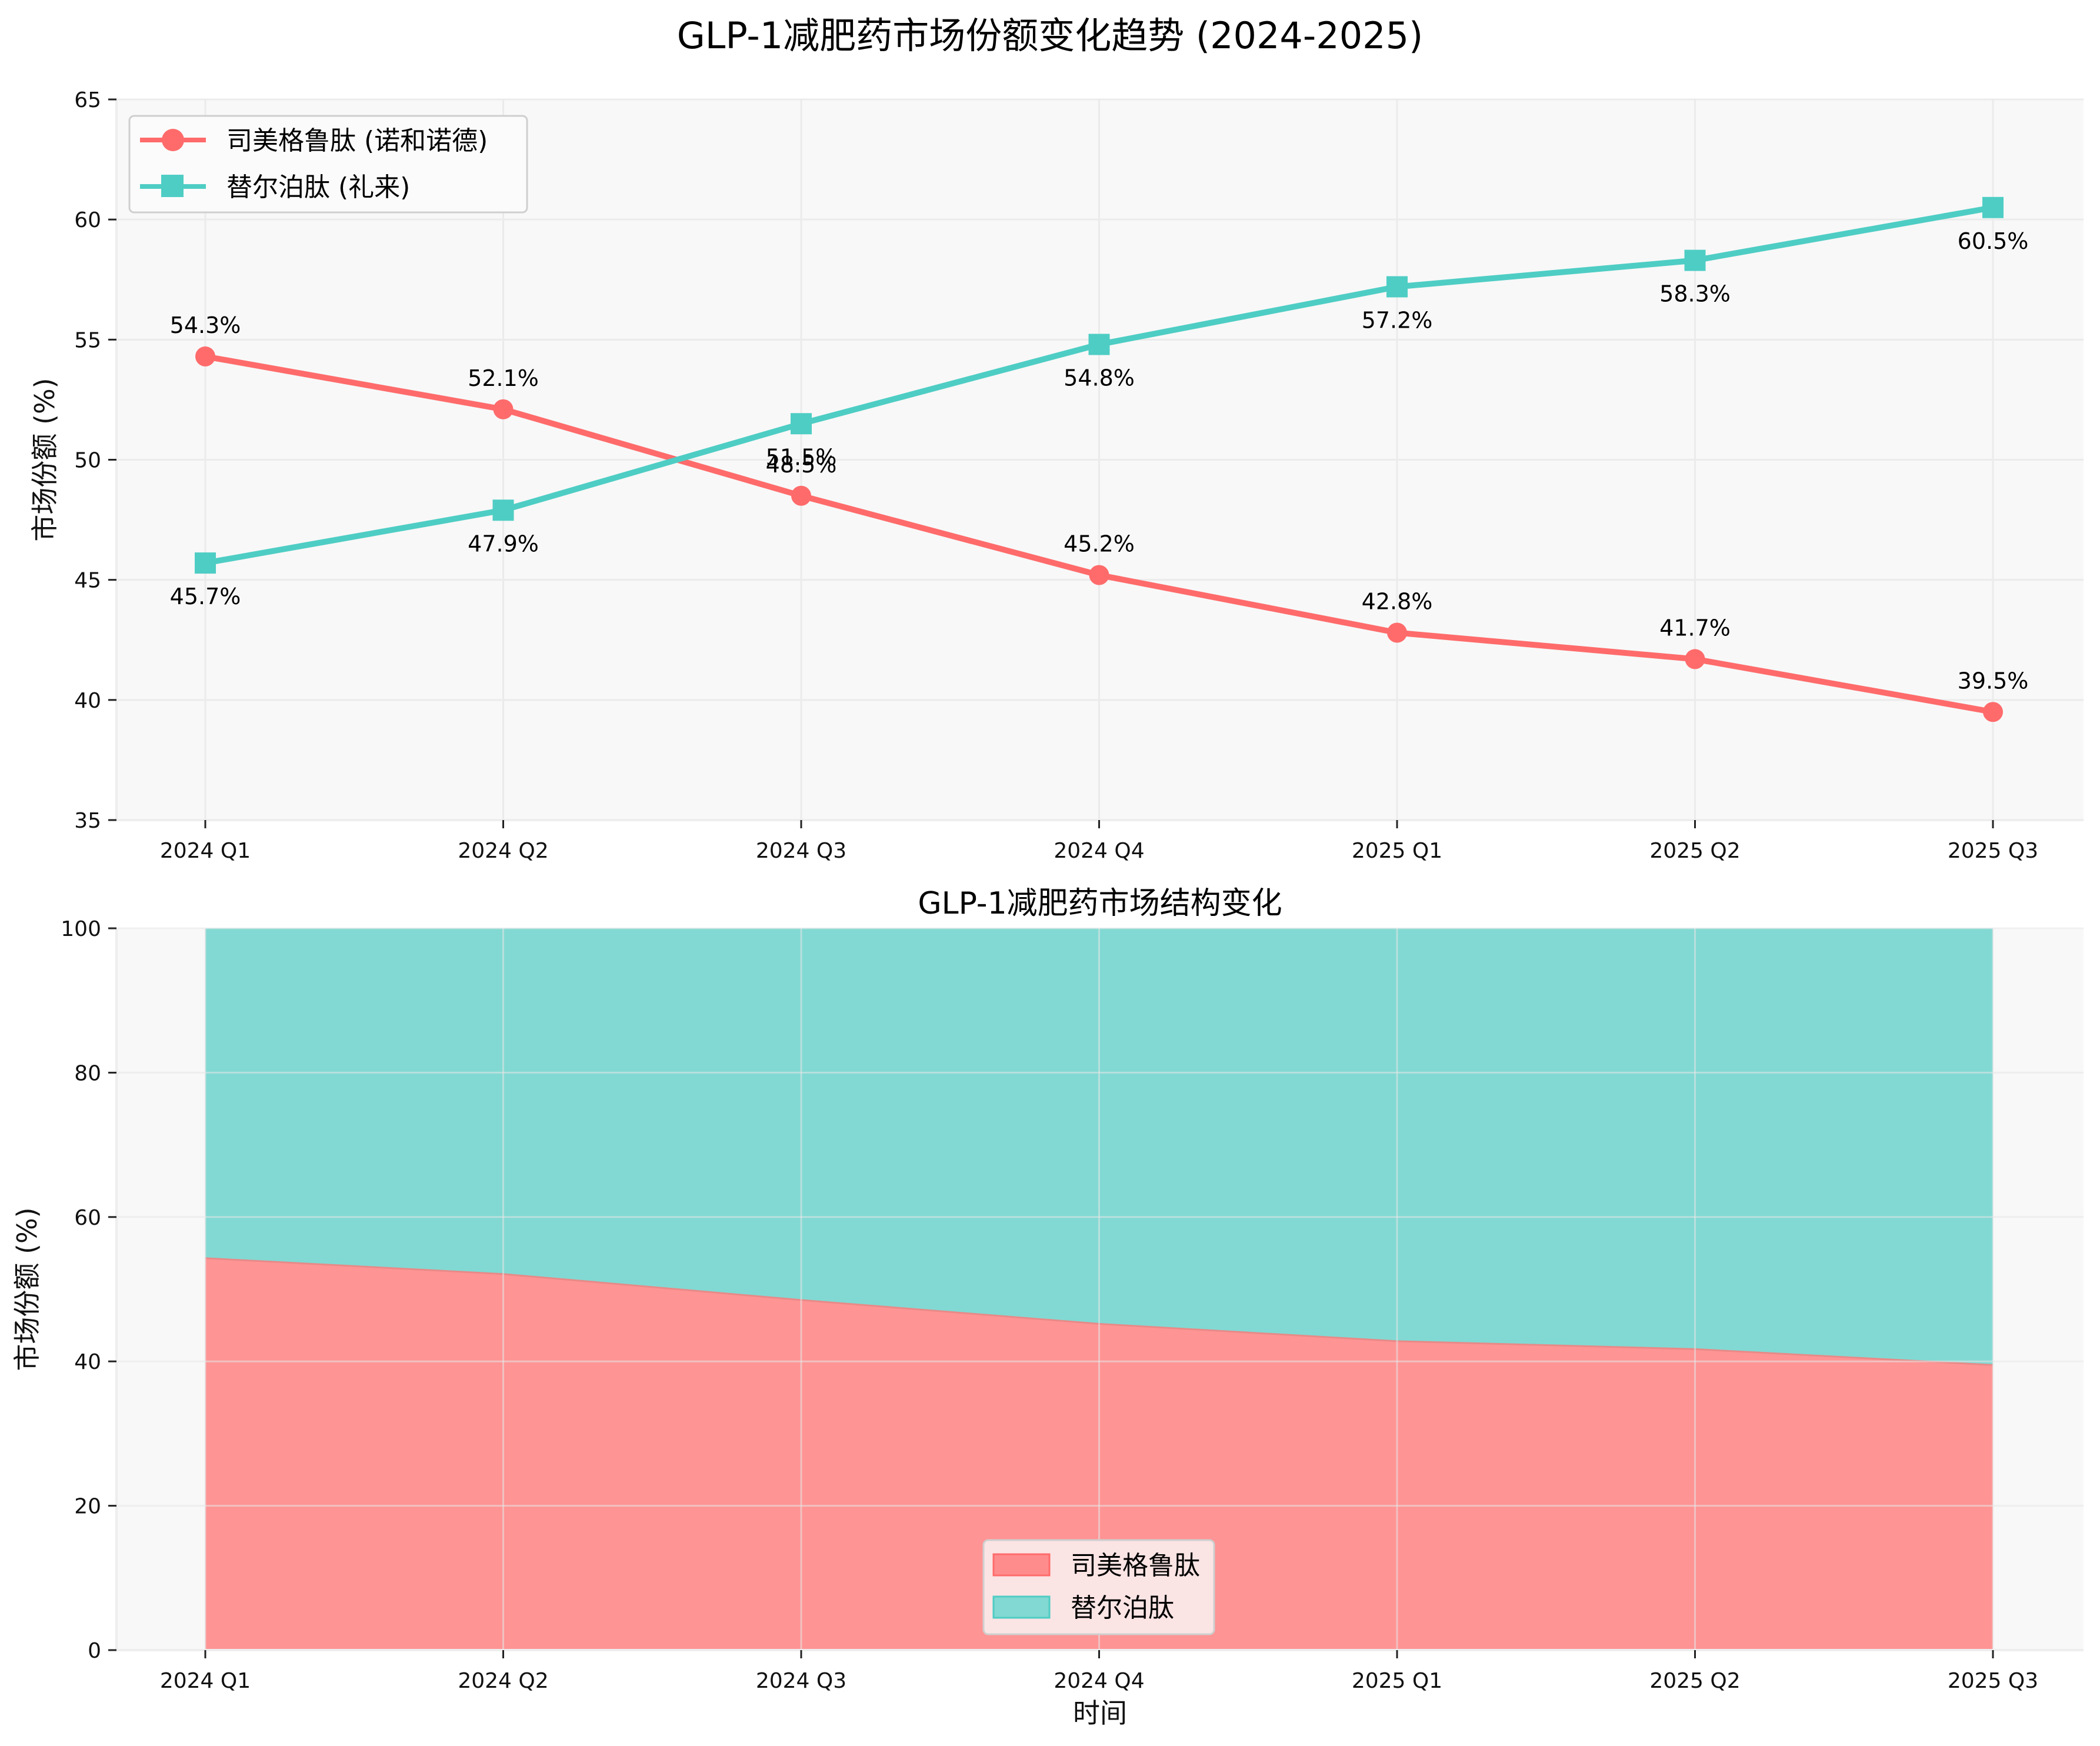 Image resolution: width=2100 pixels, height=1746 pixels. Describe the element at coordinates (357, 141) in the screenshot. I see `legend-label-semaglutide: 司美格鲁肽 (诺和诺德)` at that location.